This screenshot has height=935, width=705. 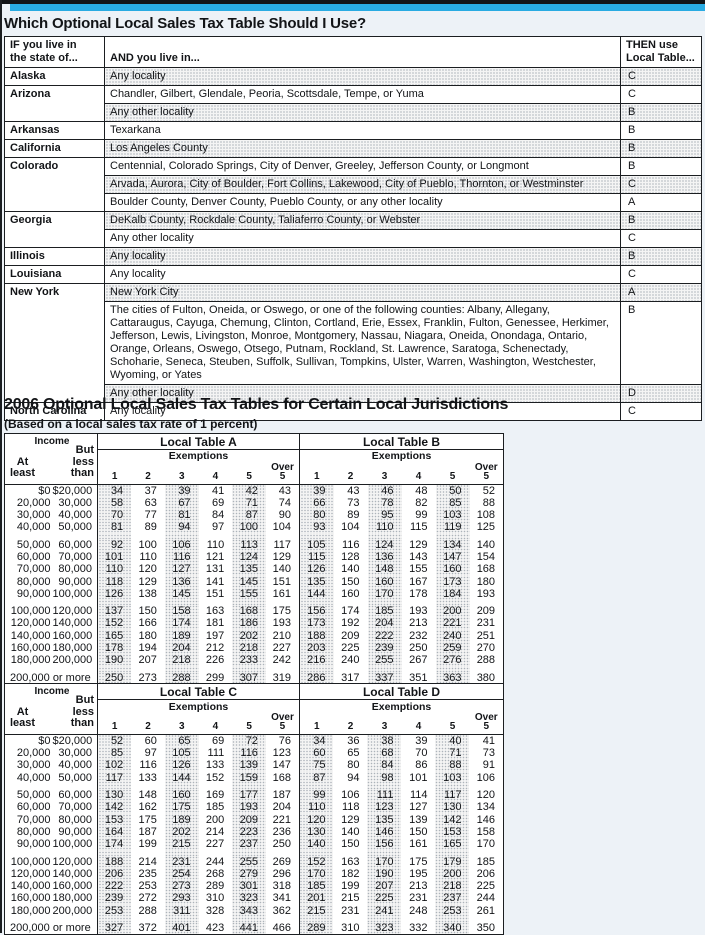 What do you see at coordinates (353, 411) in the screenshot?
I see `state-table-row: North Carolina Any locality C` at bounding box center [353, 411].